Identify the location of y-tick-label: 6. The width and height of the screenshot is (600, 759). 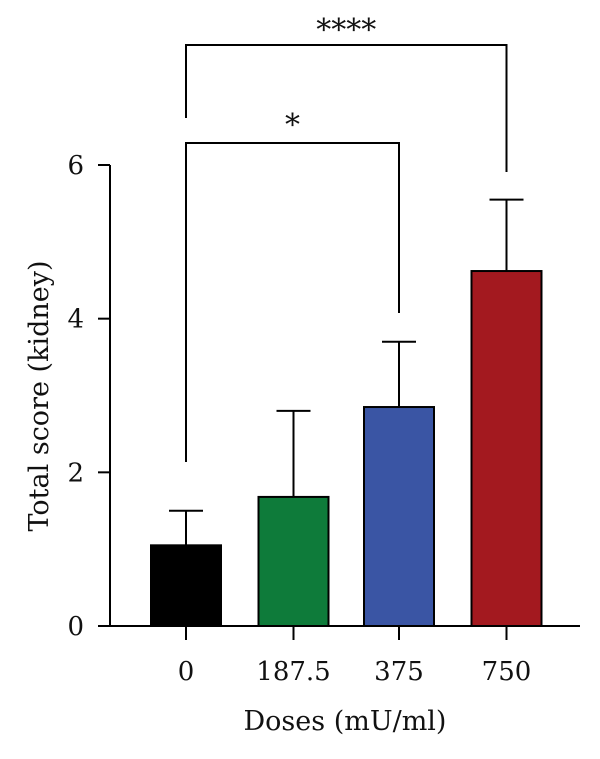
(75, 166).